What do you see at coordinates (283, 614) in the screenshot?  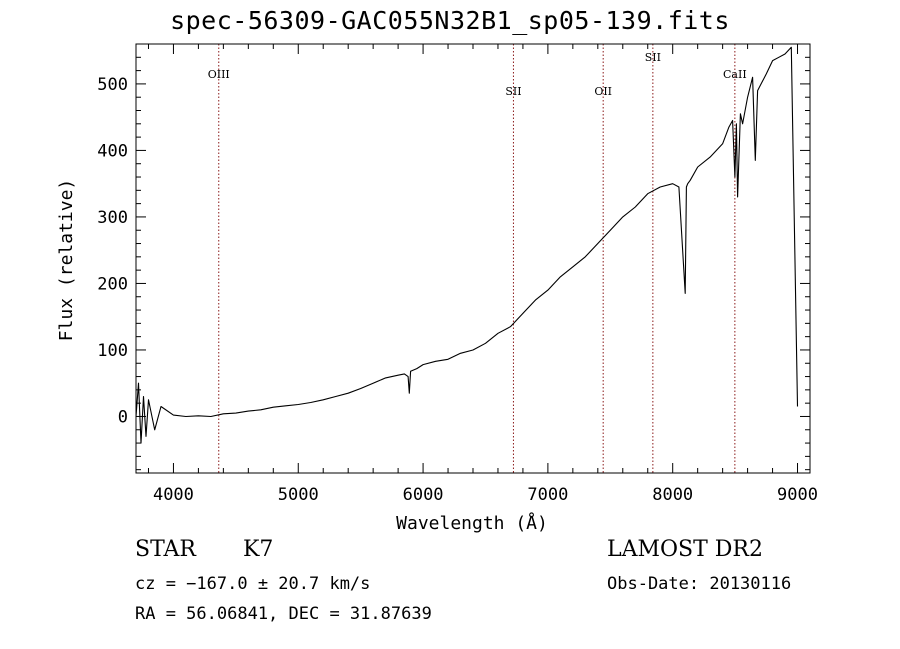 I see `coordinates-readout: RA = 56.06841, DEC = 31.87639` at bounding box center [283, 614].